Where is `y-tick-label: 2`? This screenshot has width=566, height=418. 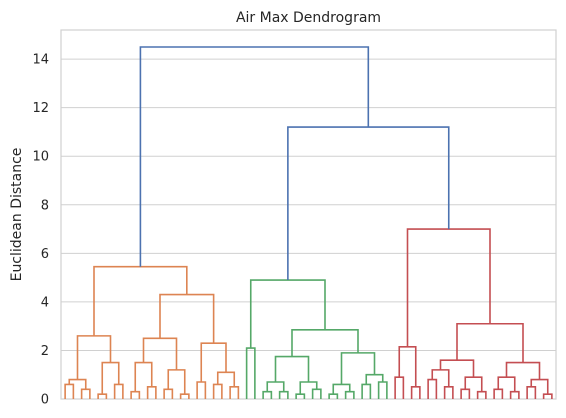
y-tick-label: 2 is located at coordinates (45, 351).